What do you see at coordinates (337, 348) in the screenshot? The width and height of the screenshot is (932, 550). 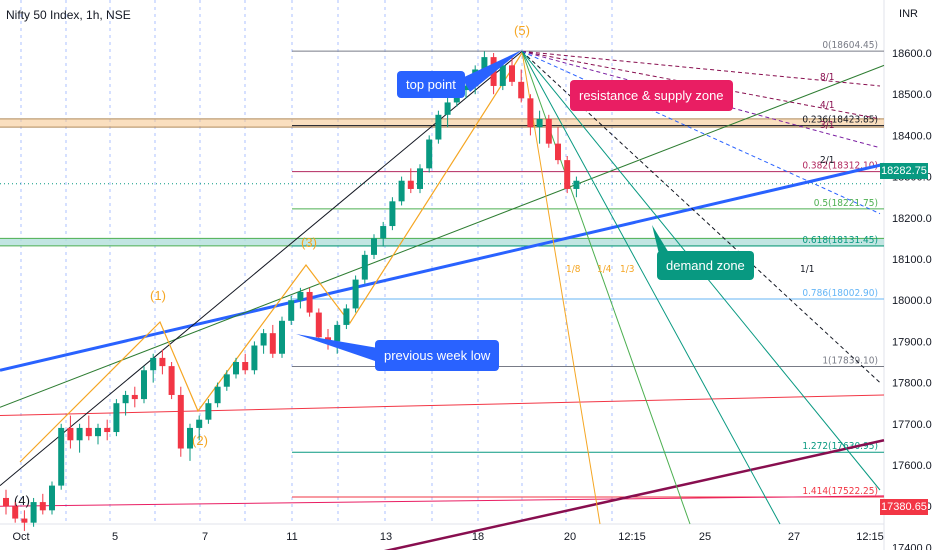 I see `prev-week-low-pointer` at bounding box center [337, 348].